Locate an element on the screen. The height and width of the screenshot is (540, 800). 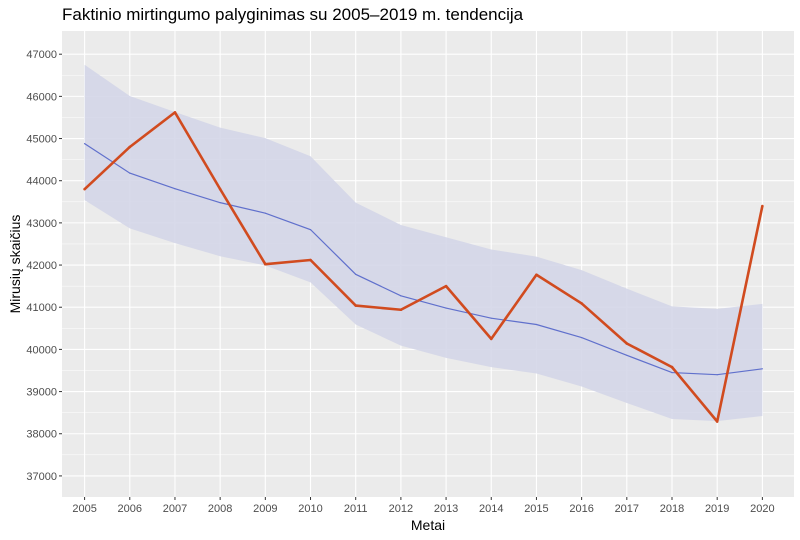
y-tick-label: 45000 is located at coordinates (41, 140).